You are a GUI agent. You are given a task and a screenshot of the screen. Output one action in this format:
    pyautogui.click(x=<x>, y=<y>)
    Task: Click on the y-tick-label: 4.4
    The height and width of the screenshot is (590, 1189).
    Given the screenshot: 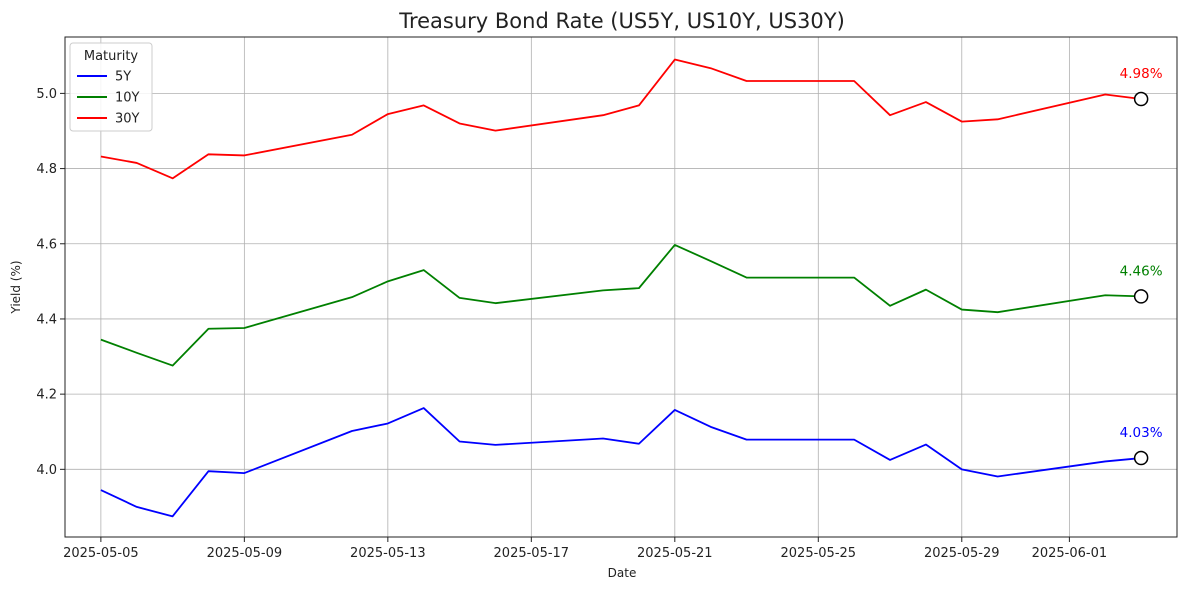 What is the action you would take?
    pyautogui.click(x=46, y=319)
    